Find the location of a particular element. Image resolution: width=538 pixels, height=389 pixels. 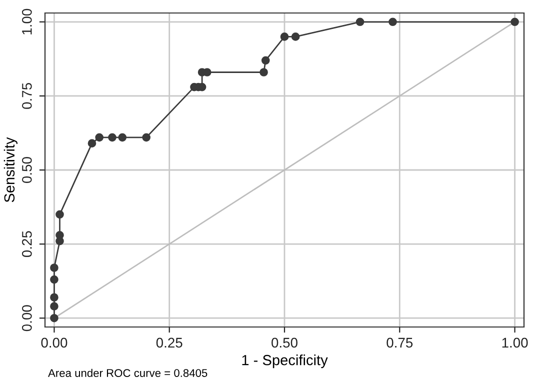

y-tick-label: 0.25 is located at coordinates (27, 244).